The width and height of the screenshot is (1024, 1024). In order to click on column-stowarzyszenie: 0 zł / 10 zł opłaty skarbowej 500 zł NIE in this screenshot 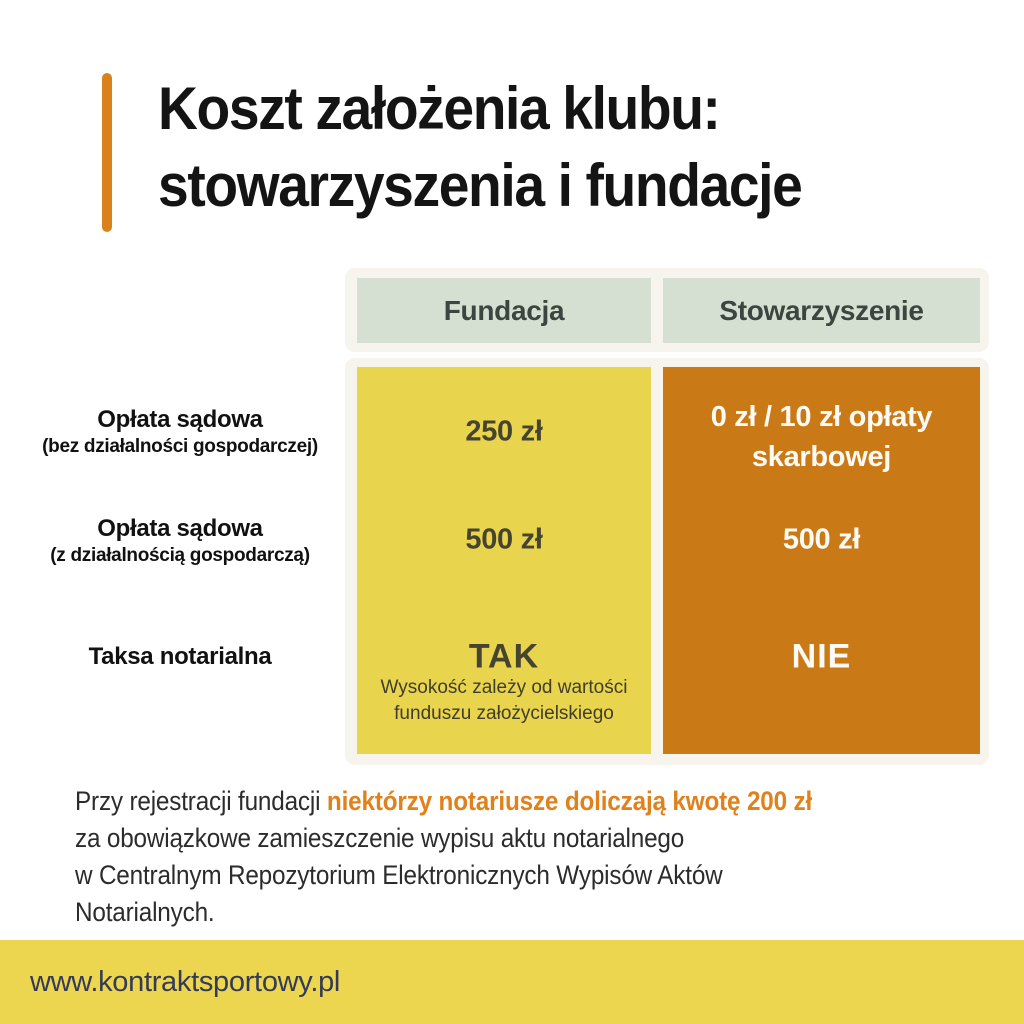, I will do `click(821, 560)`.